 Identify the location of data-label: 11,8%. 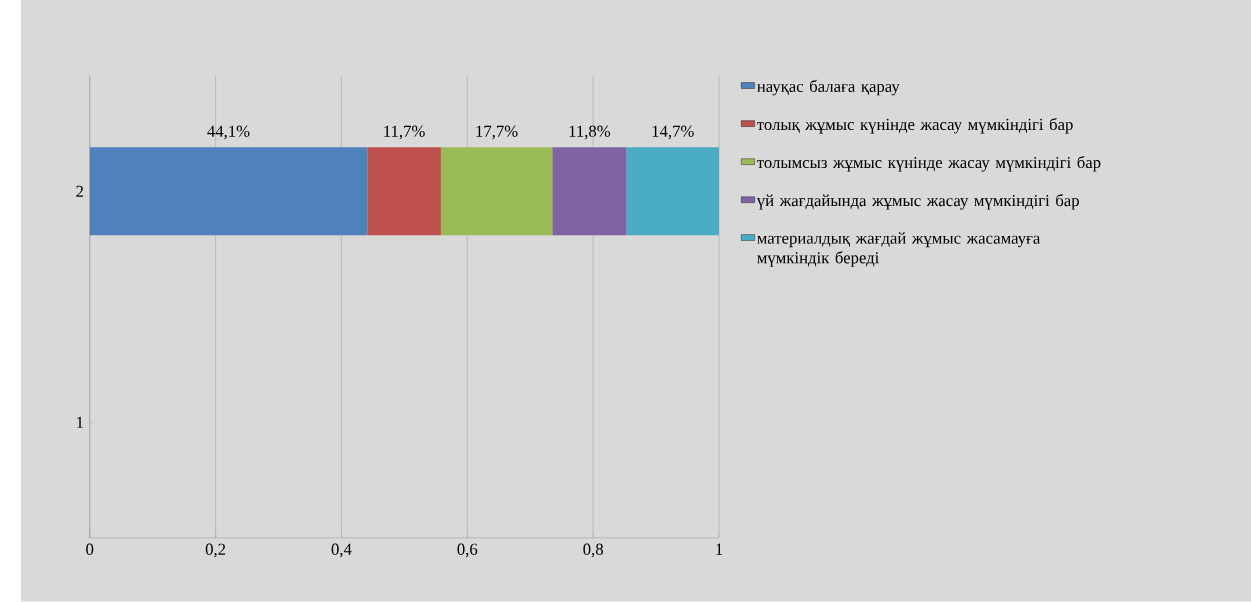
(590, 132).